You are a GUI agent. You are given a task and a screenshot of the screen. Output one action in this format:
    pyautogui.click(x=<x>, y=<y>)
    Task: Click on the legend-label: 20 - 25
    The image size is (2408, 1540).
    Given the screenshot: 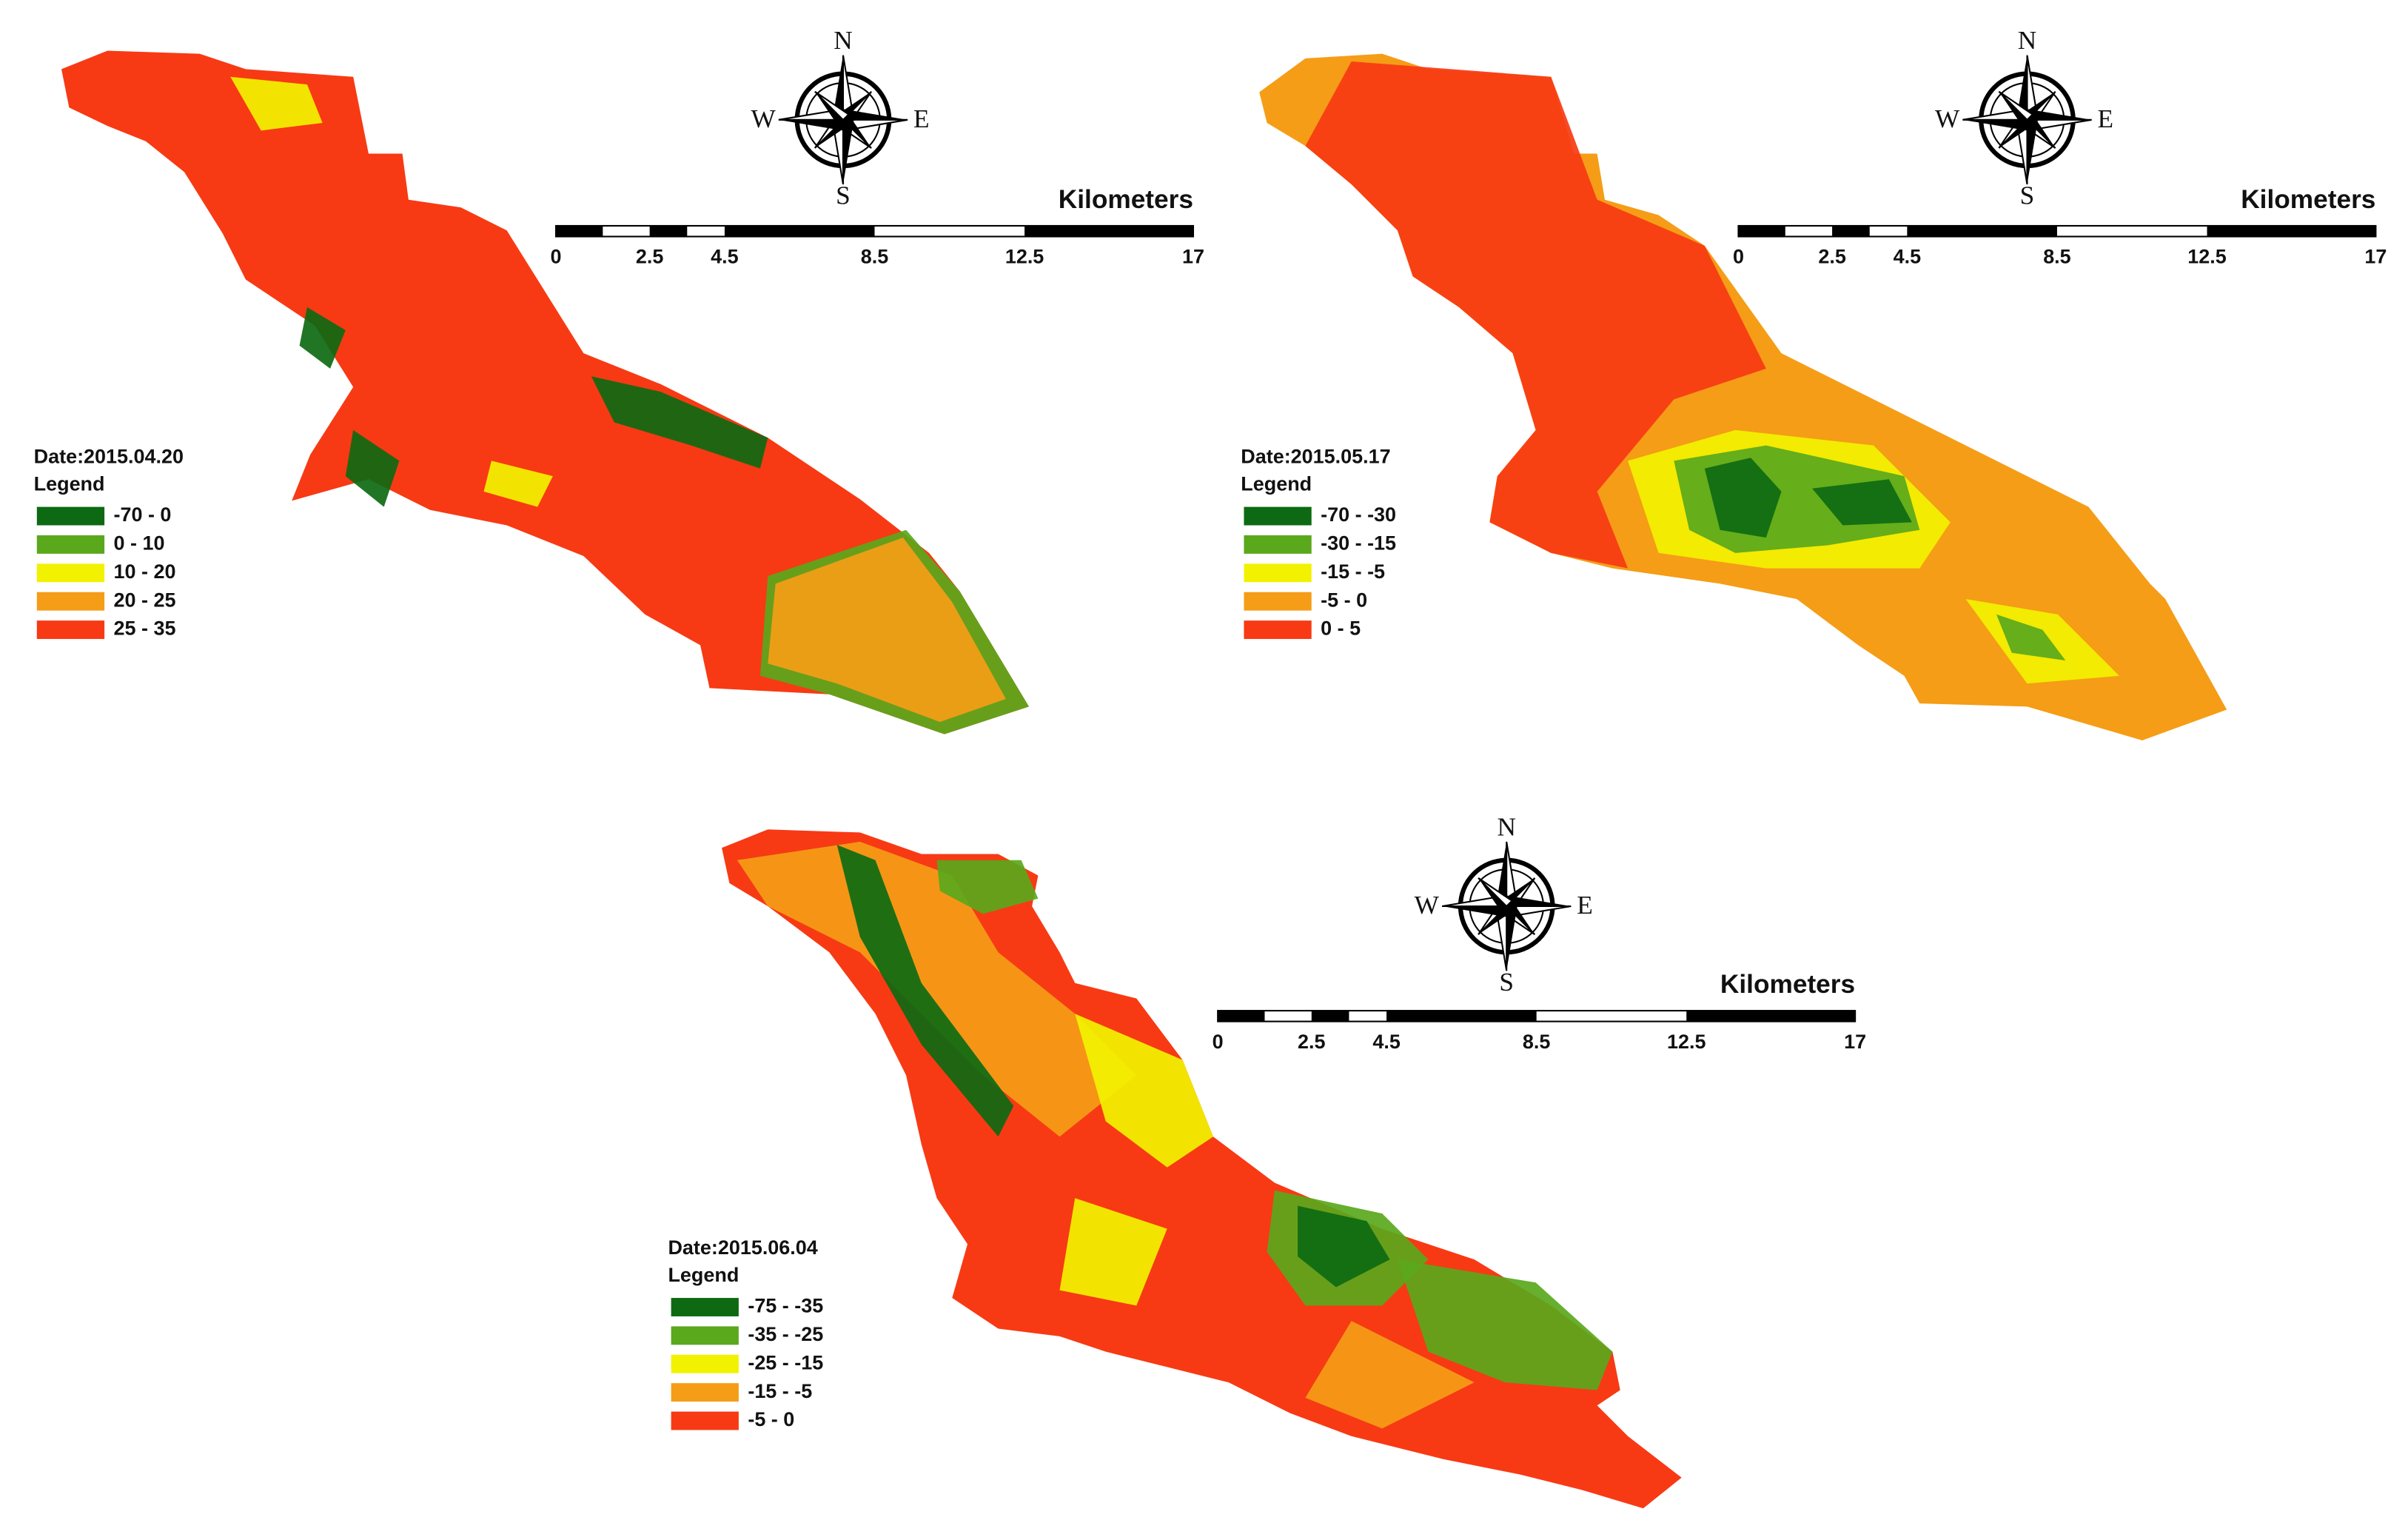 What is the action you would take?
    pyautogui.click(x=145, y=600)
    